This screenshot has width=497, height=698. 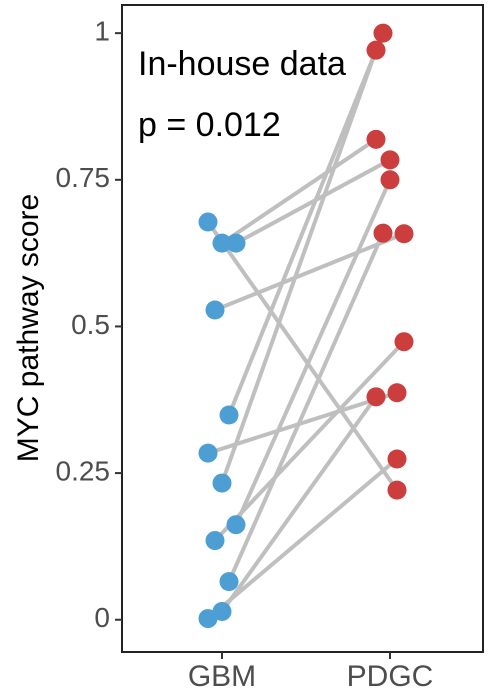 I want to click on y-tick-label: 0.75, so click(x=83, y=177).